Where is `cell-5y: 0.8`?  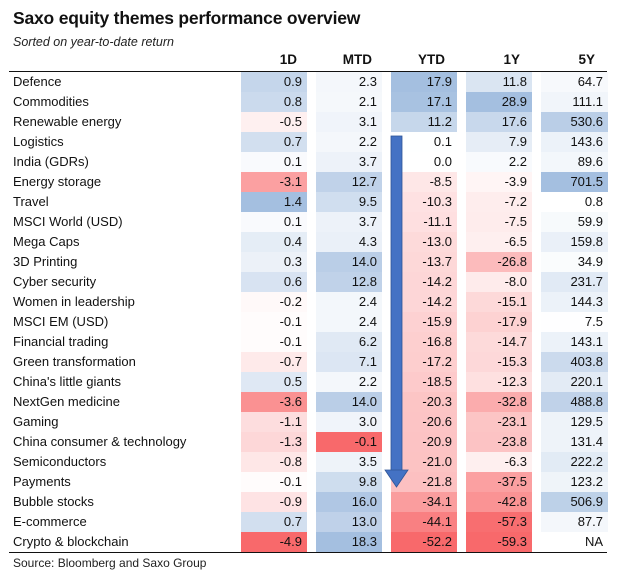
cell-5y: 0.8 is located at coordinates (574, 202).